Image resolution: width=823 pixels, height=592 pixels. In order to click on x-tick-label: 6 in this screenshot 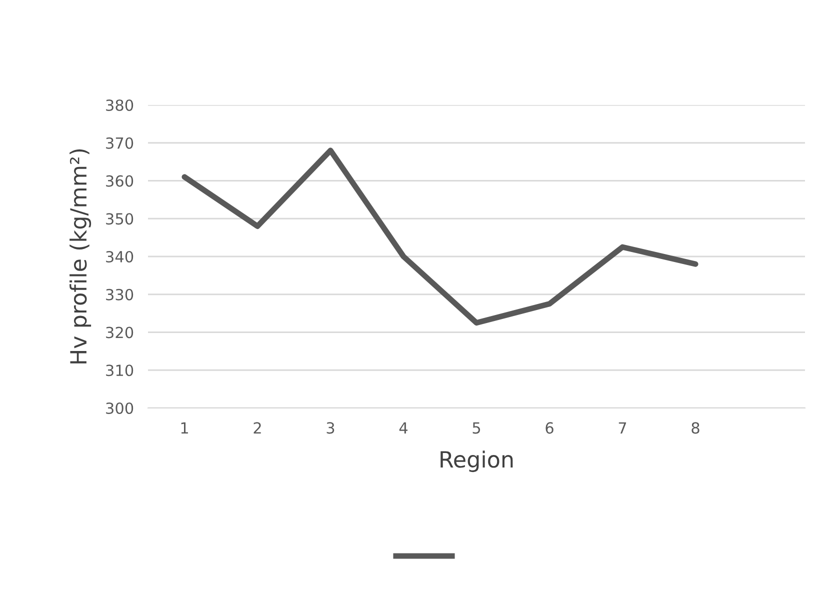, I will do `click(550, 428)`.